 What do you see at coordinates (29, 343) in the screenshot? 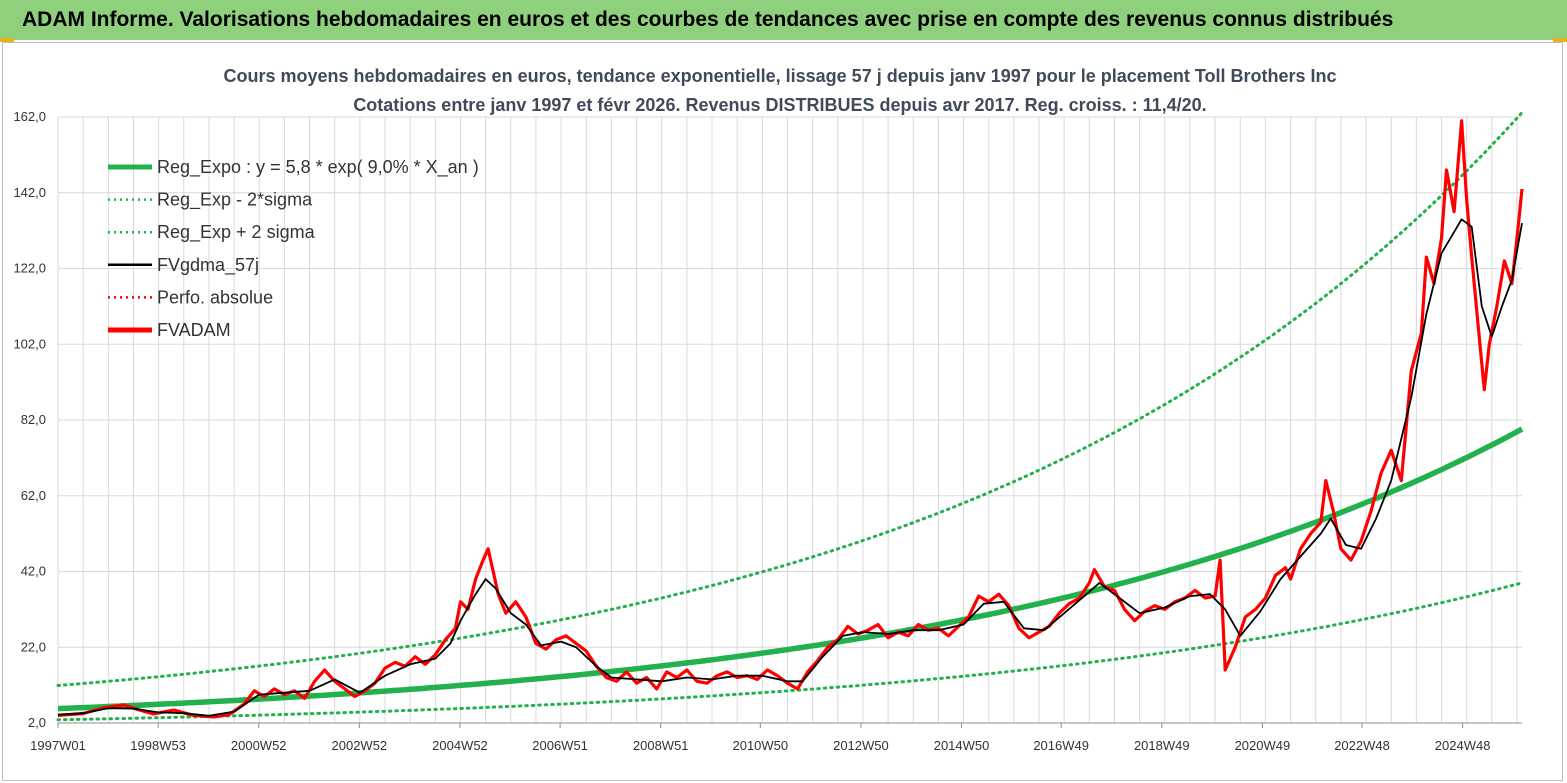
I see `y-tick-label: 102,0` at bounding box center [29, 343].